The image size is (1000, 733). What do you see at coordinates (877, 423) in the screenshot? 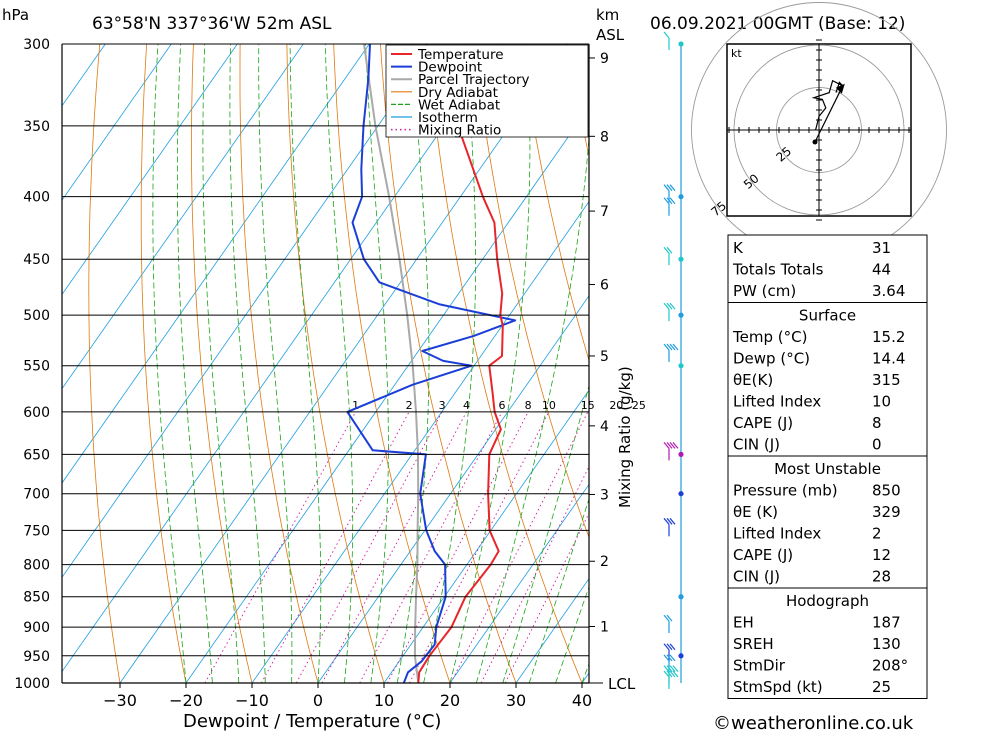
I see `indices-row-value: 8` at bounding box center [877, 423].